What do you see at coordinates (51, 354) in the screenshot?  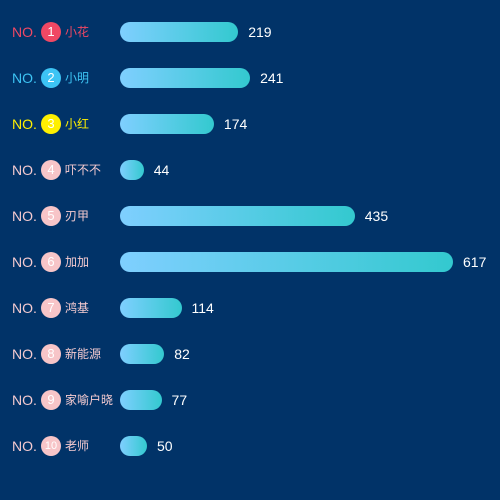 I see `rank-badge: 8` at bounding box center [51, 354].